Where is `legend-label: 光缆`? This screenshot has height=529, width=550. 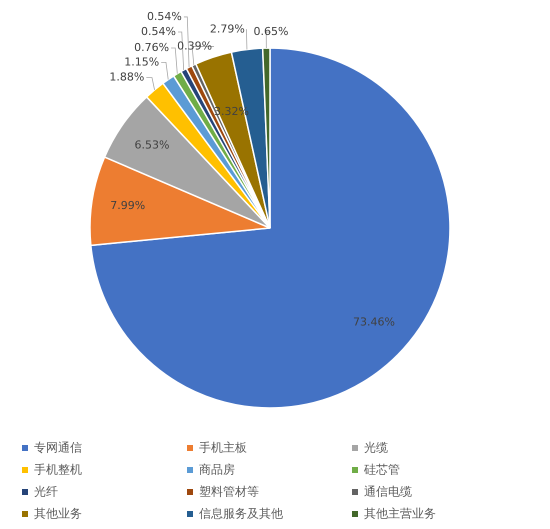 legend-label: 光缆 is located at coordinates (376, 447).